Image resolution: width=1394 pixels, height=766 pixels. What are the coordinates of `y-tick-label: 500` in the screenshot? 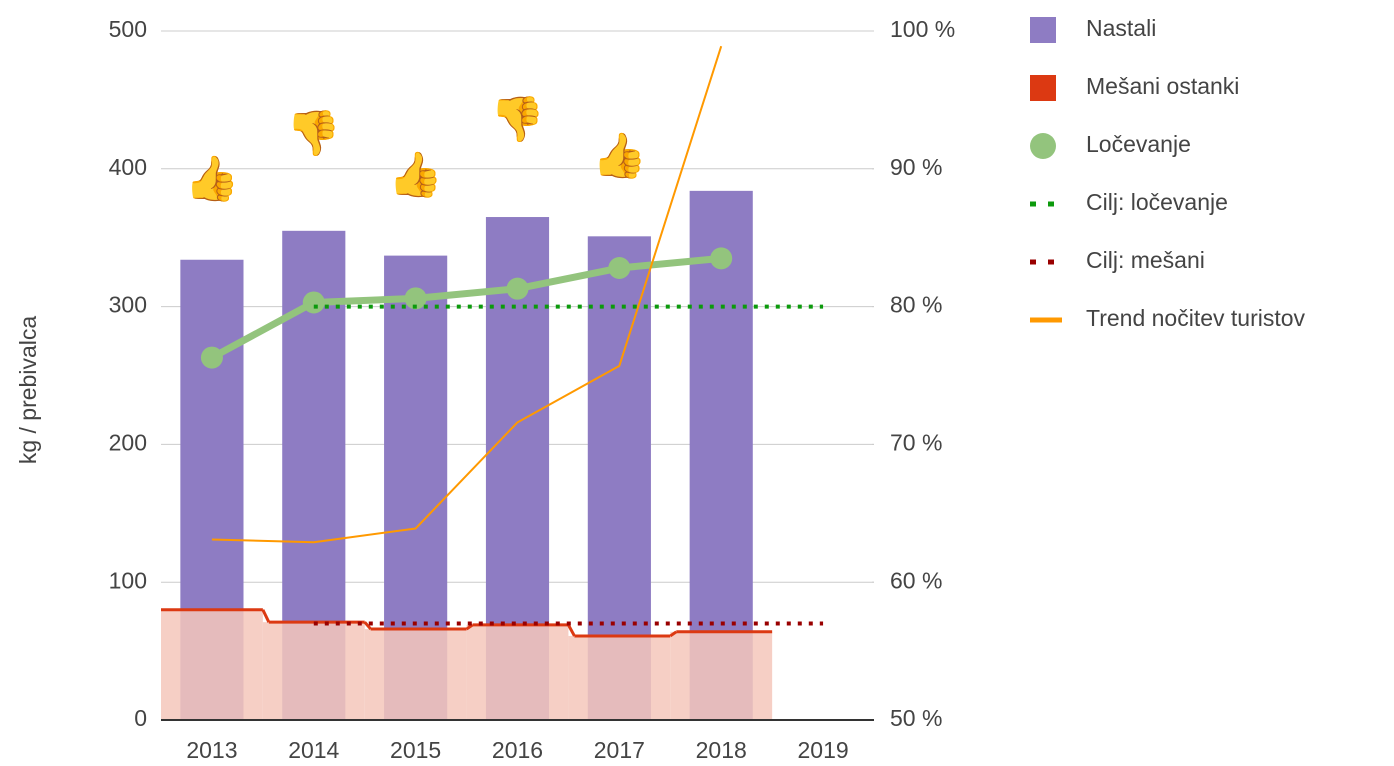 It's located at (128, 29).